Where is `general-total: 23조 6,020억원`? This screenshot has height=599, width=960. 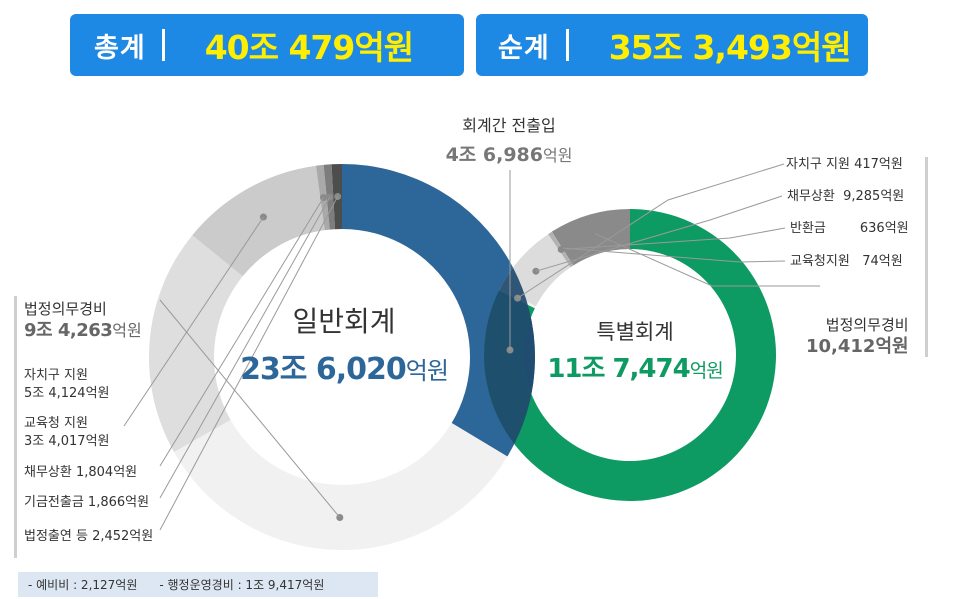
general-total: 23조 6,020억원 is located at coordinates (344, 369).